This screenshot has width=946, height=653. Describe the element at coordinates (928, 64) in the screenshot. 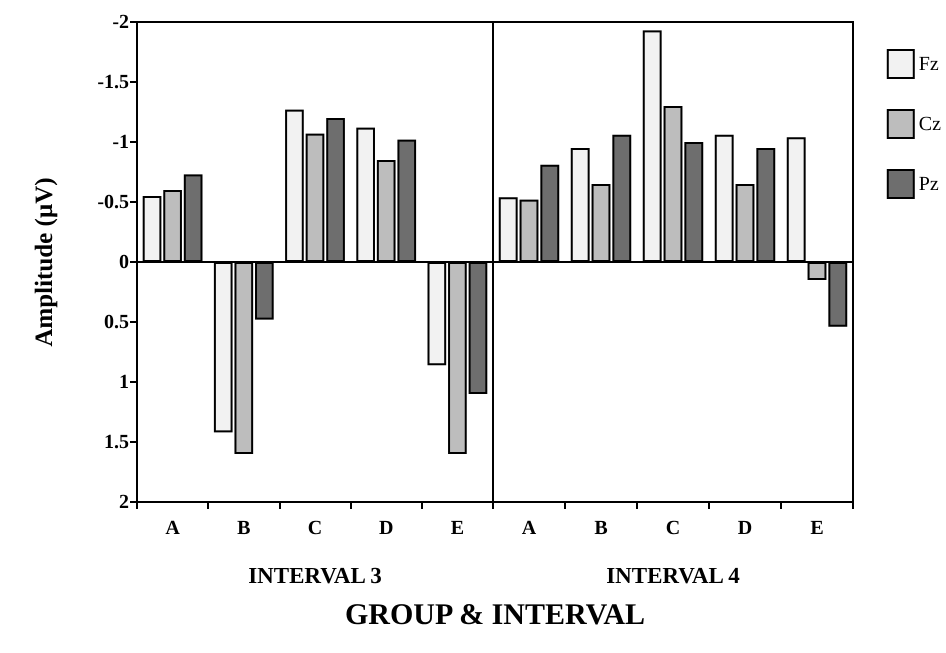

I see `legend-label: Fz` at that location.